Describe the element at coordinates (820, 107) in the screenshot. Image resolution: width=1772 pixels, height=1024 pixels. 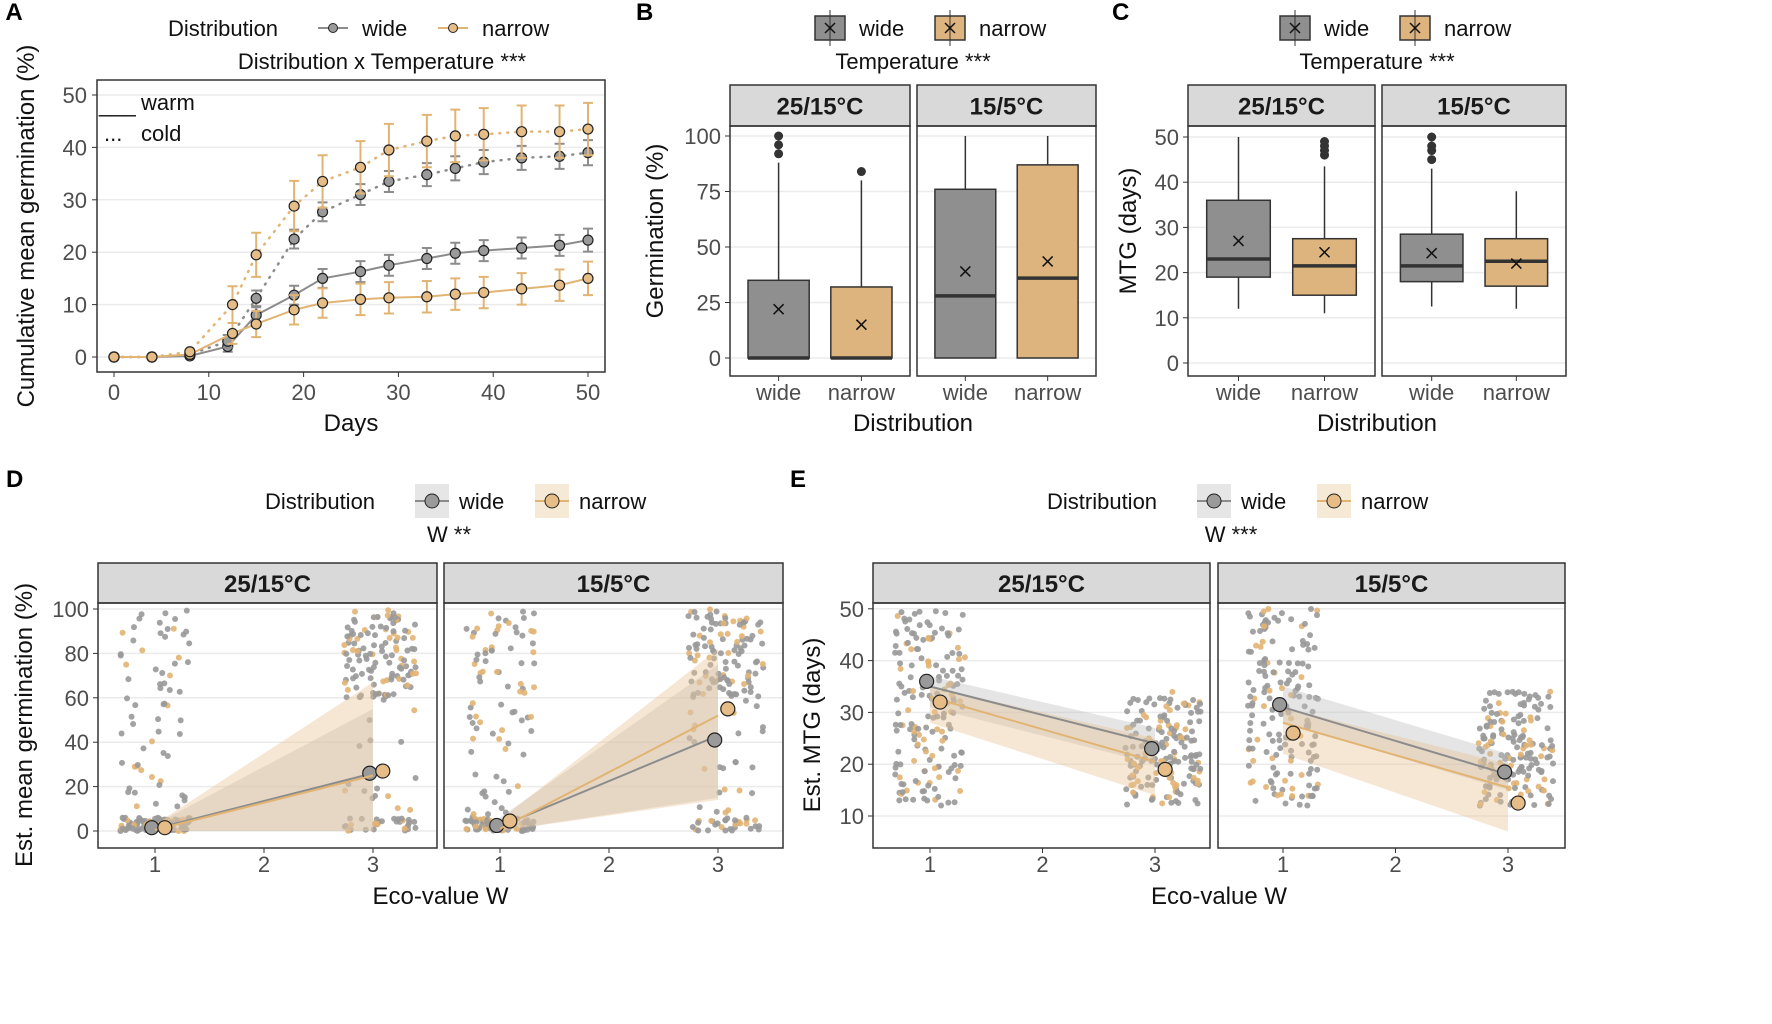
I see `facet-strip-label: 25/15°C` at that location.